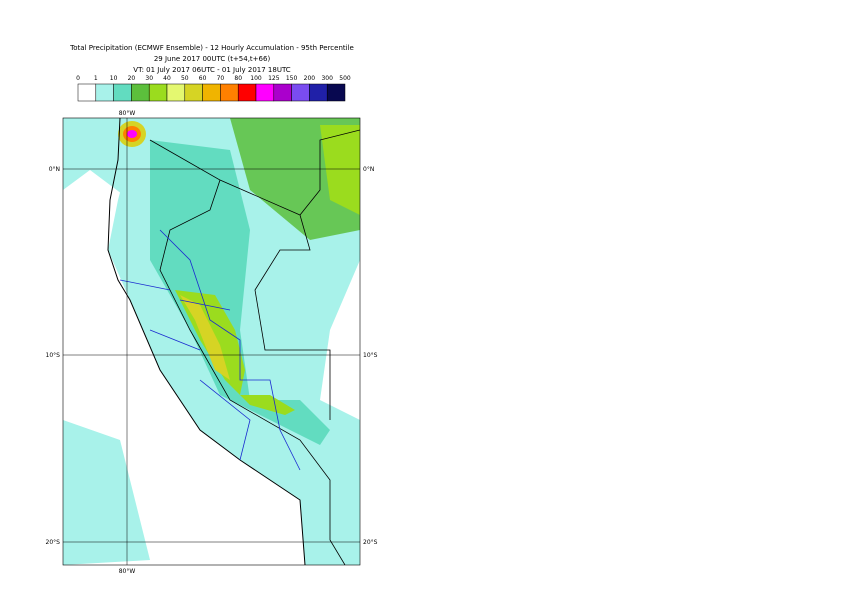  Describe the element at coordinates (221, 78) in the screenshot. I see `legend-label: 70` at that location.